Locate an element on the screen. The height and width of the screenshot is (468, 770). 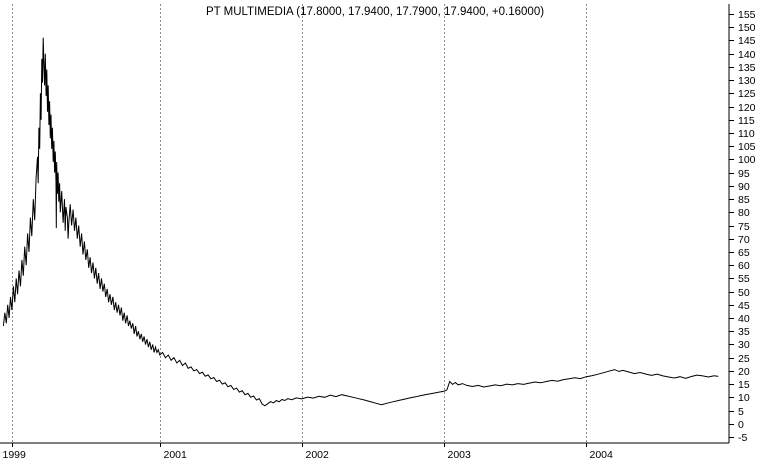
y-tick-label: 25 is located at coordinates (744, 359).